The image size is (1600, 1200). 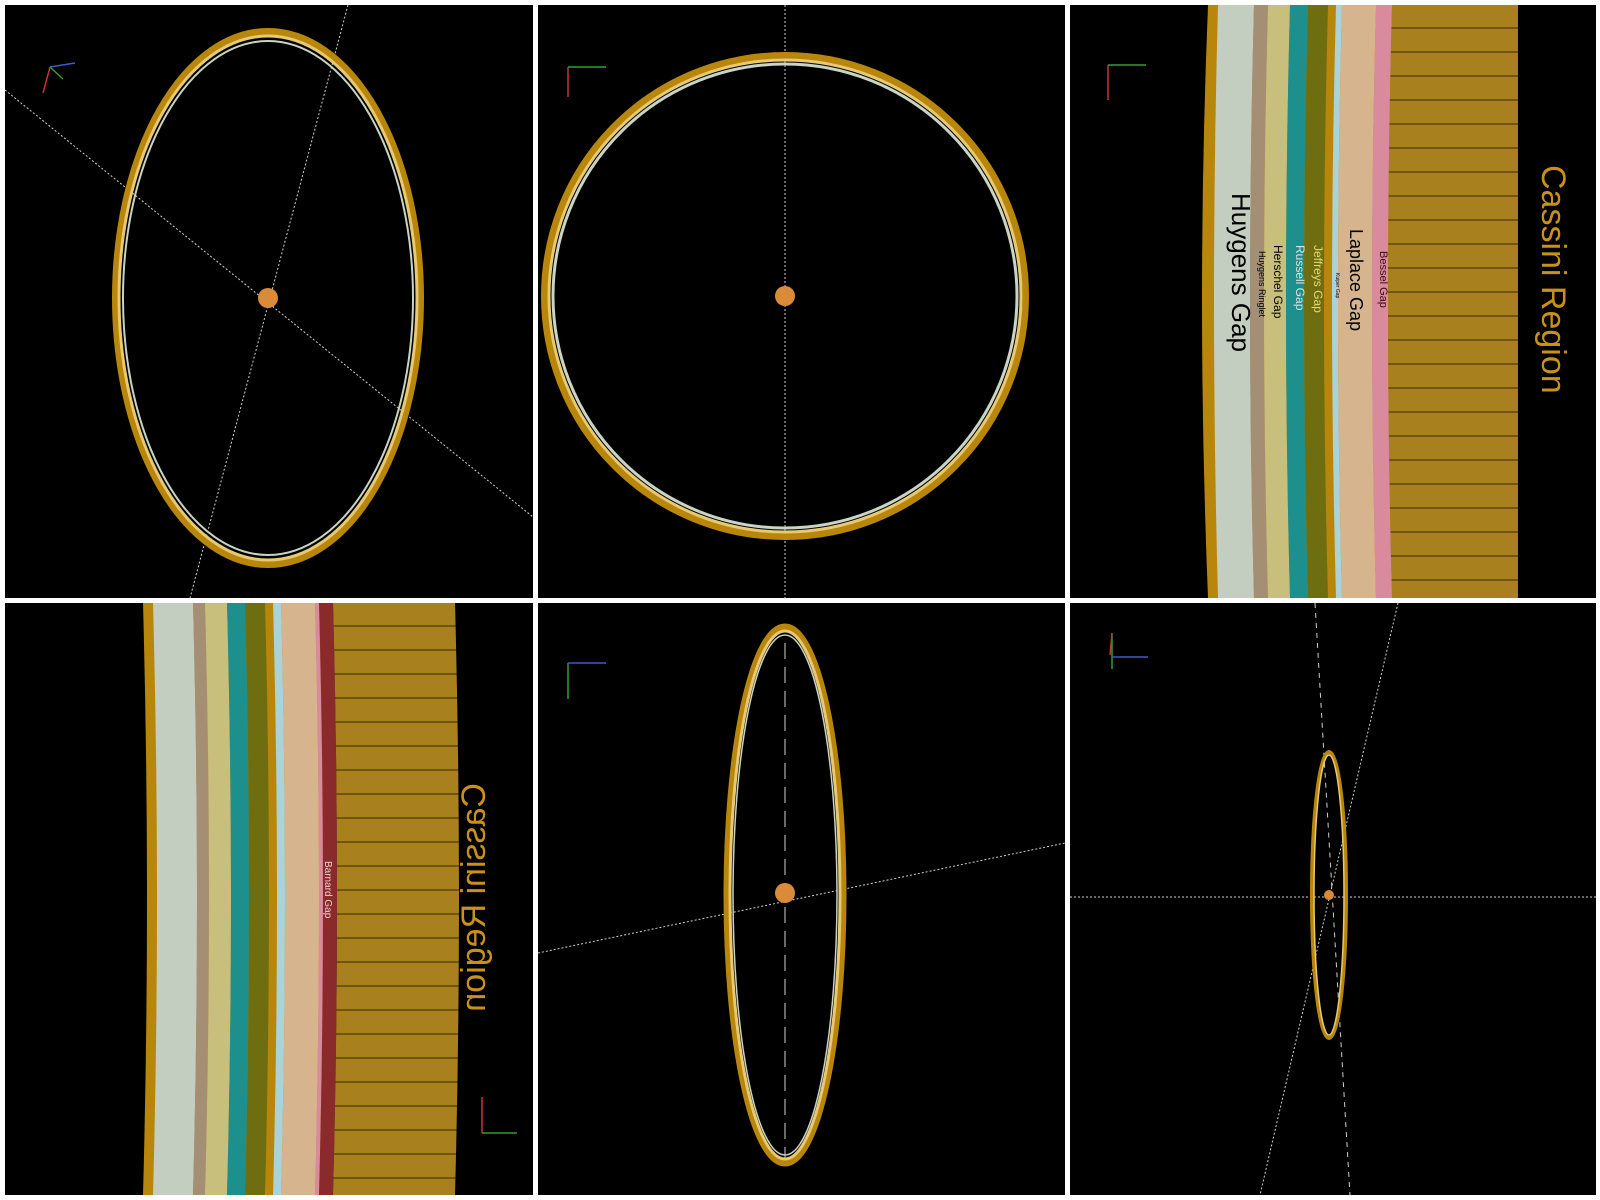 I want to click on label-russell-gap: Russell Gap, so click(x=1300, y=278).